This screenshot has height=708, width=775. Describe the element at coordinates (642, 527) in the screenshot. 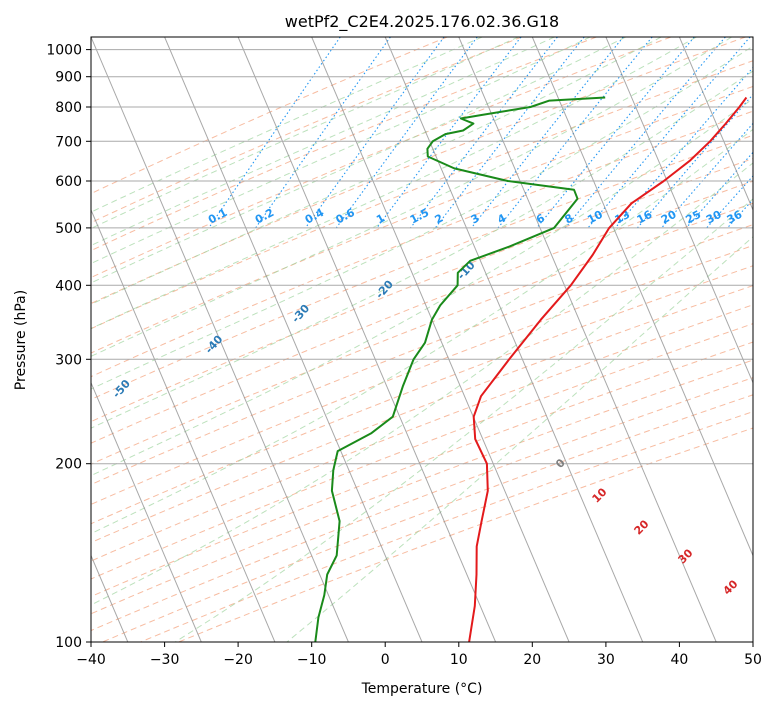

I see `moist-adiabat-label: 20` at that location.